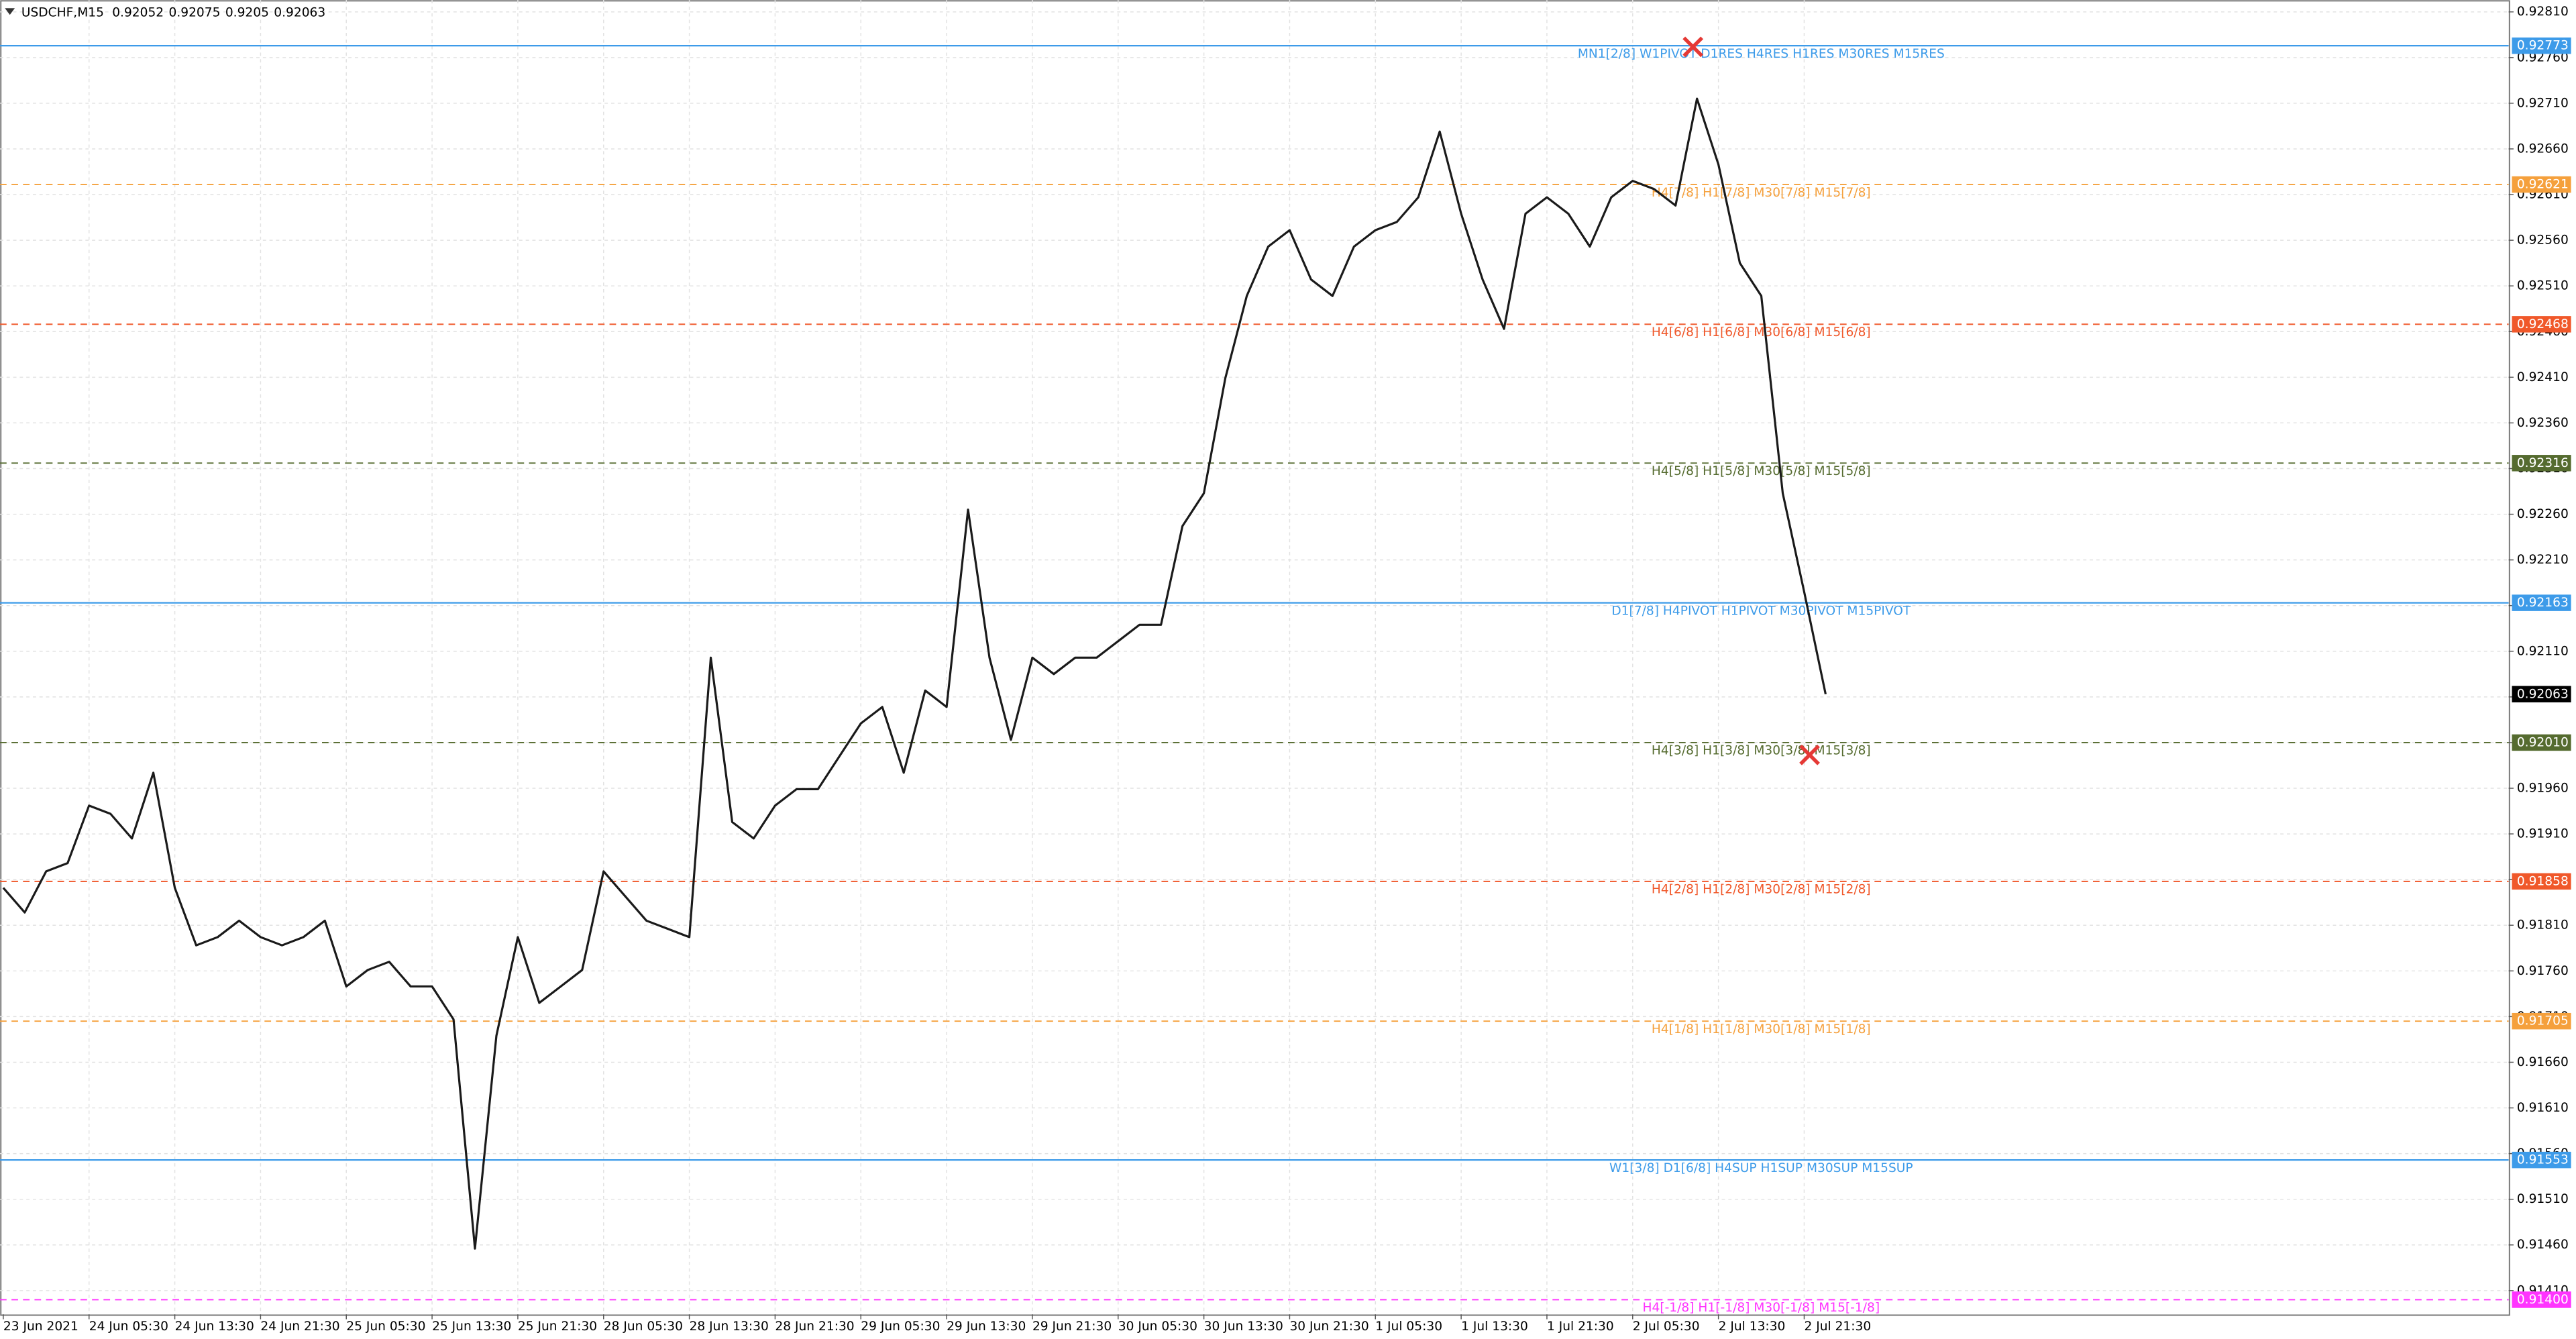 The width and height of the screenshot is (2576, 1339). Describe the element at coordinates (1751, 400) in the screenshot. I see `marker` at that location.